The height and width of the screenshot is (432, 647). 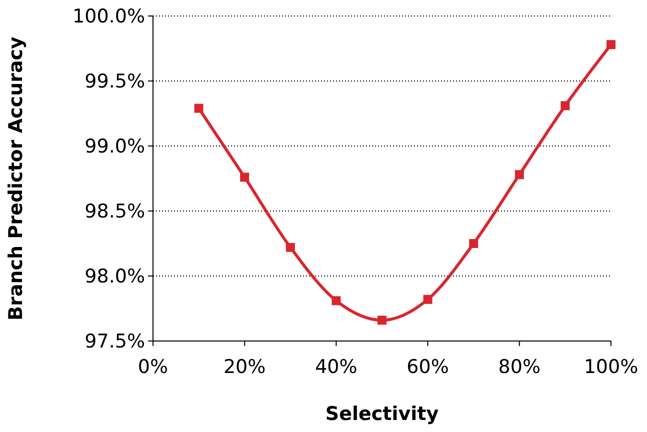 I want to click on x-tick-label: 80%, so click(x=519, y=367).